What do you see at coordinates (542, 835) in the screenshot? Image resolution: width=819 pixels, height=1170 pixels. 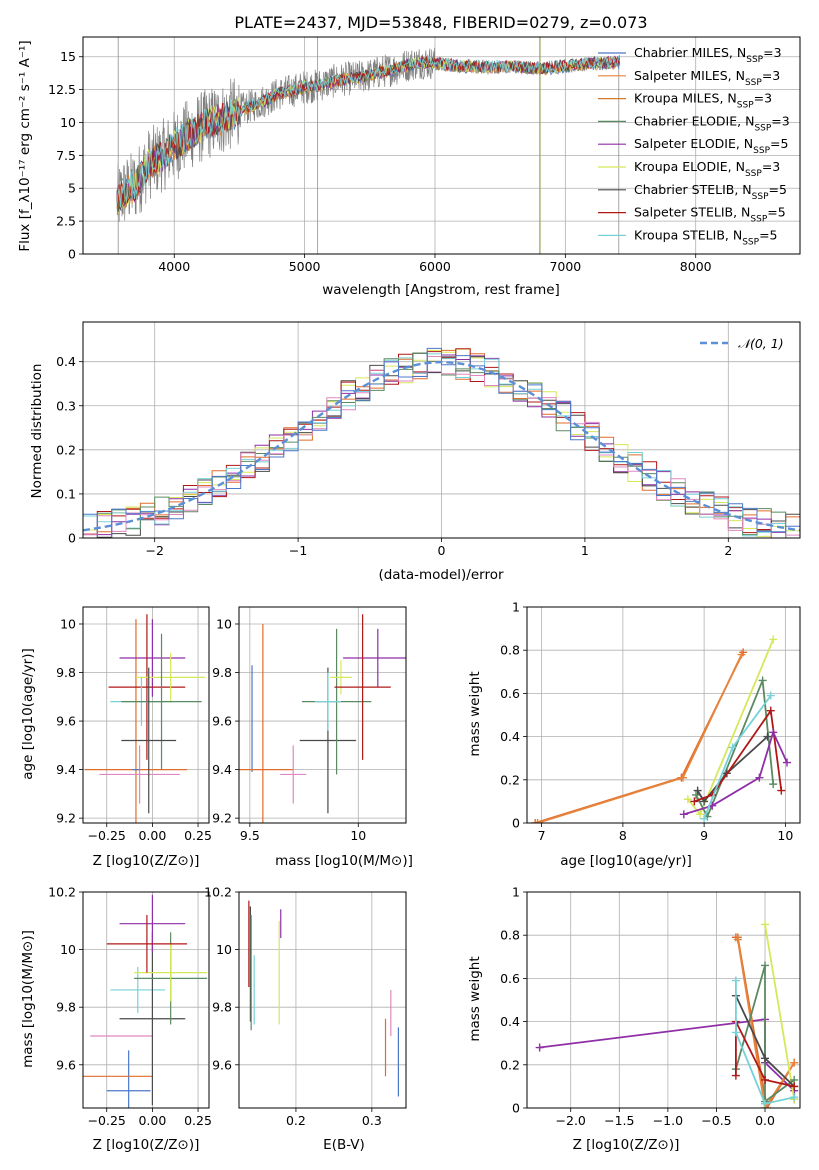 I see `x-tick-label: 7` at bounding box center [542, 835].